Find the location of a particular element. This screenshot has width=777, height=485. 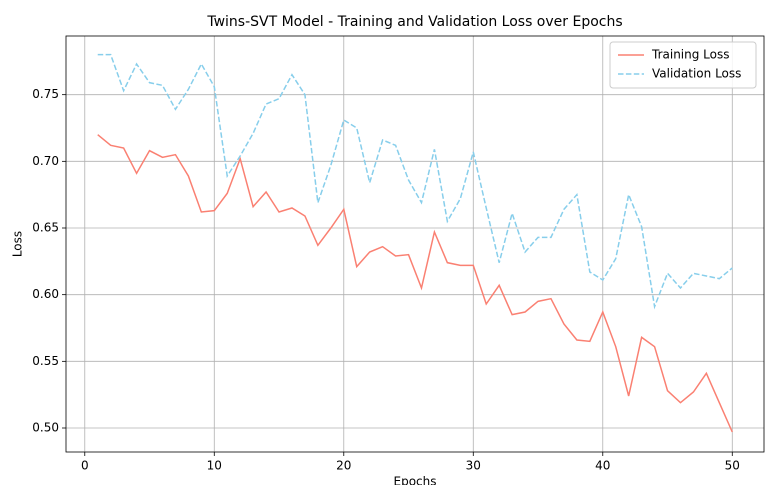

x-tick-label: 50 is located at coordinates (732, 466).